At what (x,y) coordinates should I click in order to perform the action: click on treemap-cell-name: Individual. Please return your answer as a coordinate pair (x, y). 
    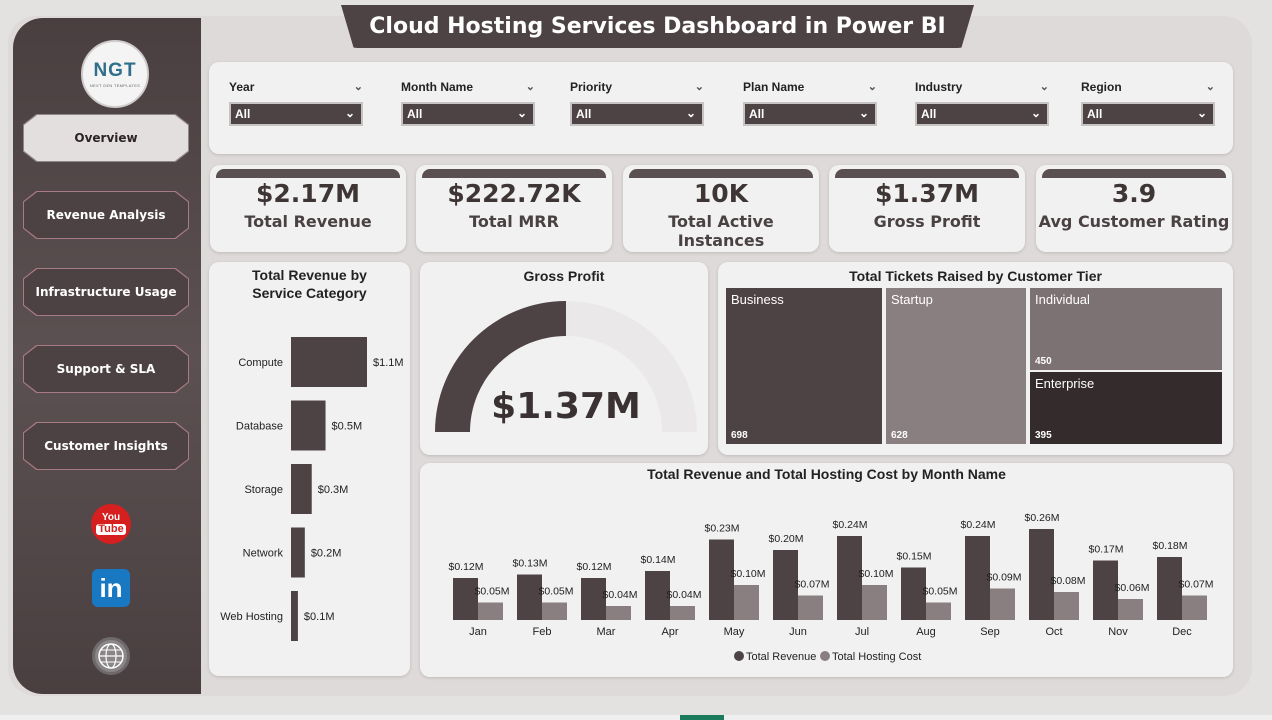
    Looking at the image, I should click on (1062, 299).